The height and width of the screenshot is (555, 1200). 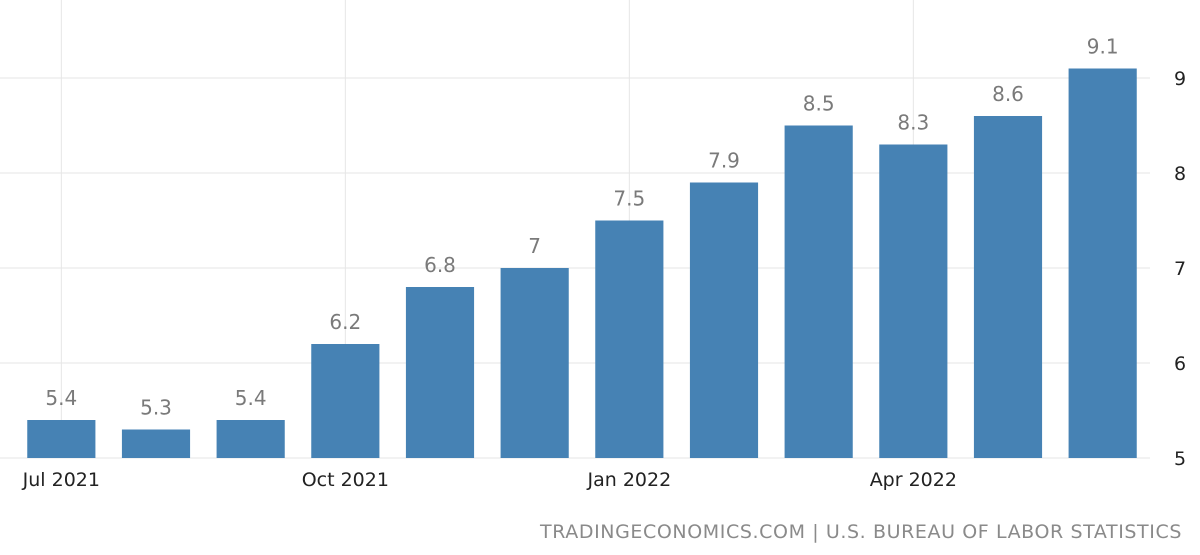 What do you see at coordinates (819, 104) in the screenshot?
I see `data-label: 8.5` at bounding box center [819, 104].